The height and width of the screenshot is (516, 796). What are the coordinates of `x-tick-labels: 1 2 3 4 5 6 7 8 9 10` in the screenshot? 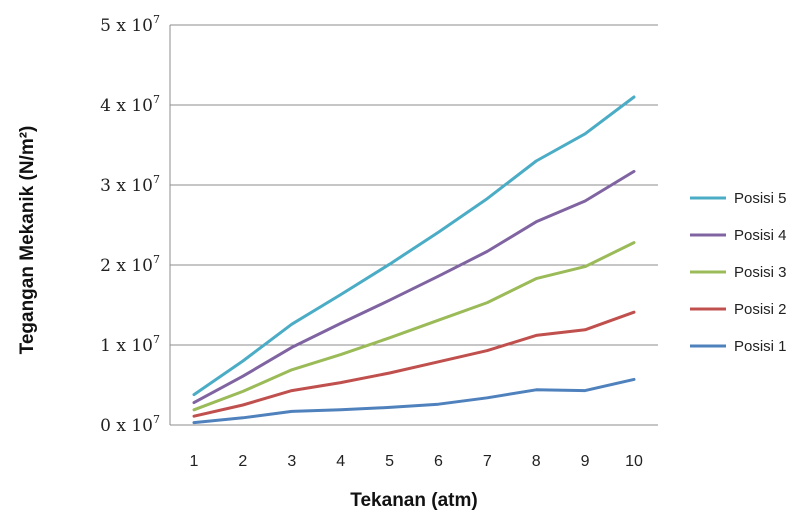 It's located at (416, 461).